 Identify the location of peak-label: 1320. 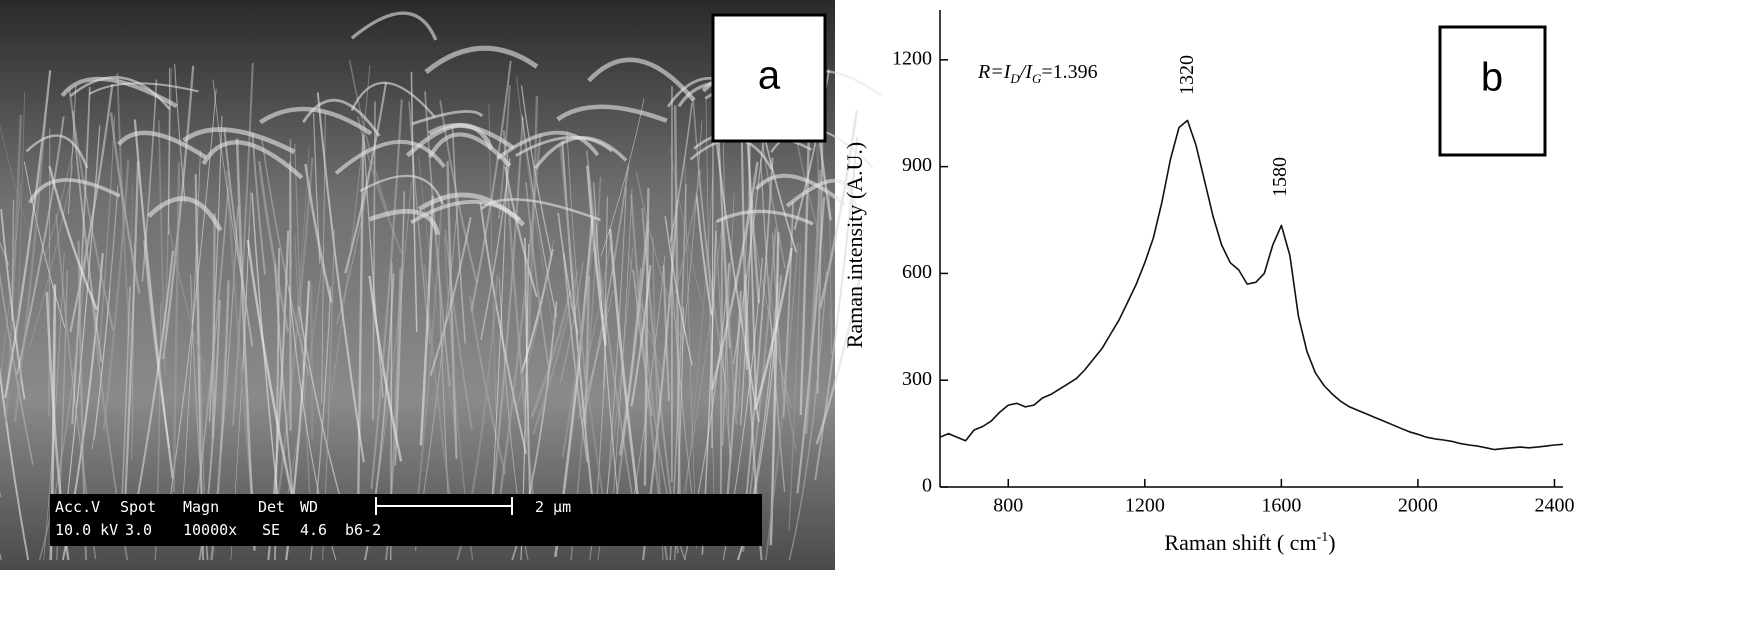
(1187, 75).